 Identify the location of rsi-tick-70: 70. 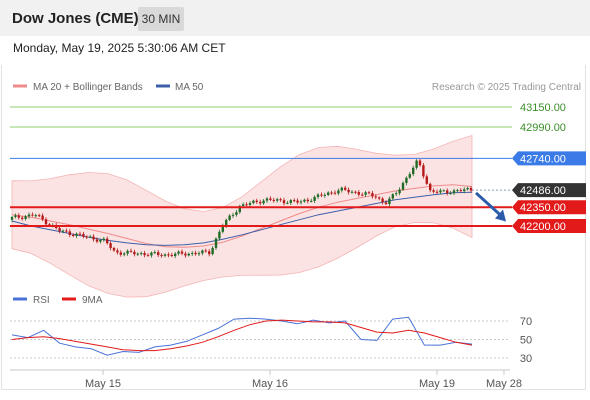
(526, 322).